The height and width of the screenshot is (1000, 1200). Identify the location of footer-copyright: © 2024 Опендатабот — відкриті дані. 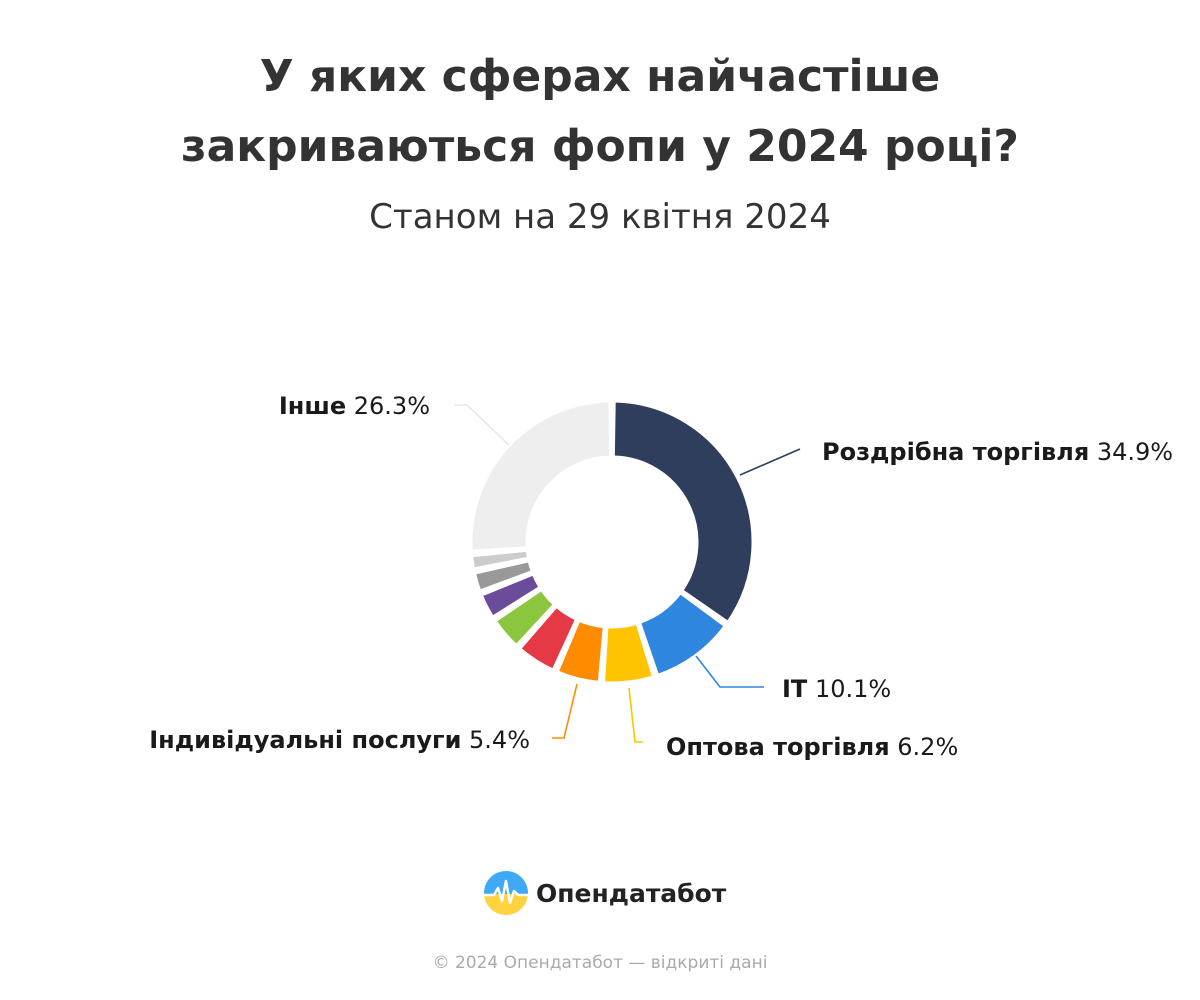
(600, 963).